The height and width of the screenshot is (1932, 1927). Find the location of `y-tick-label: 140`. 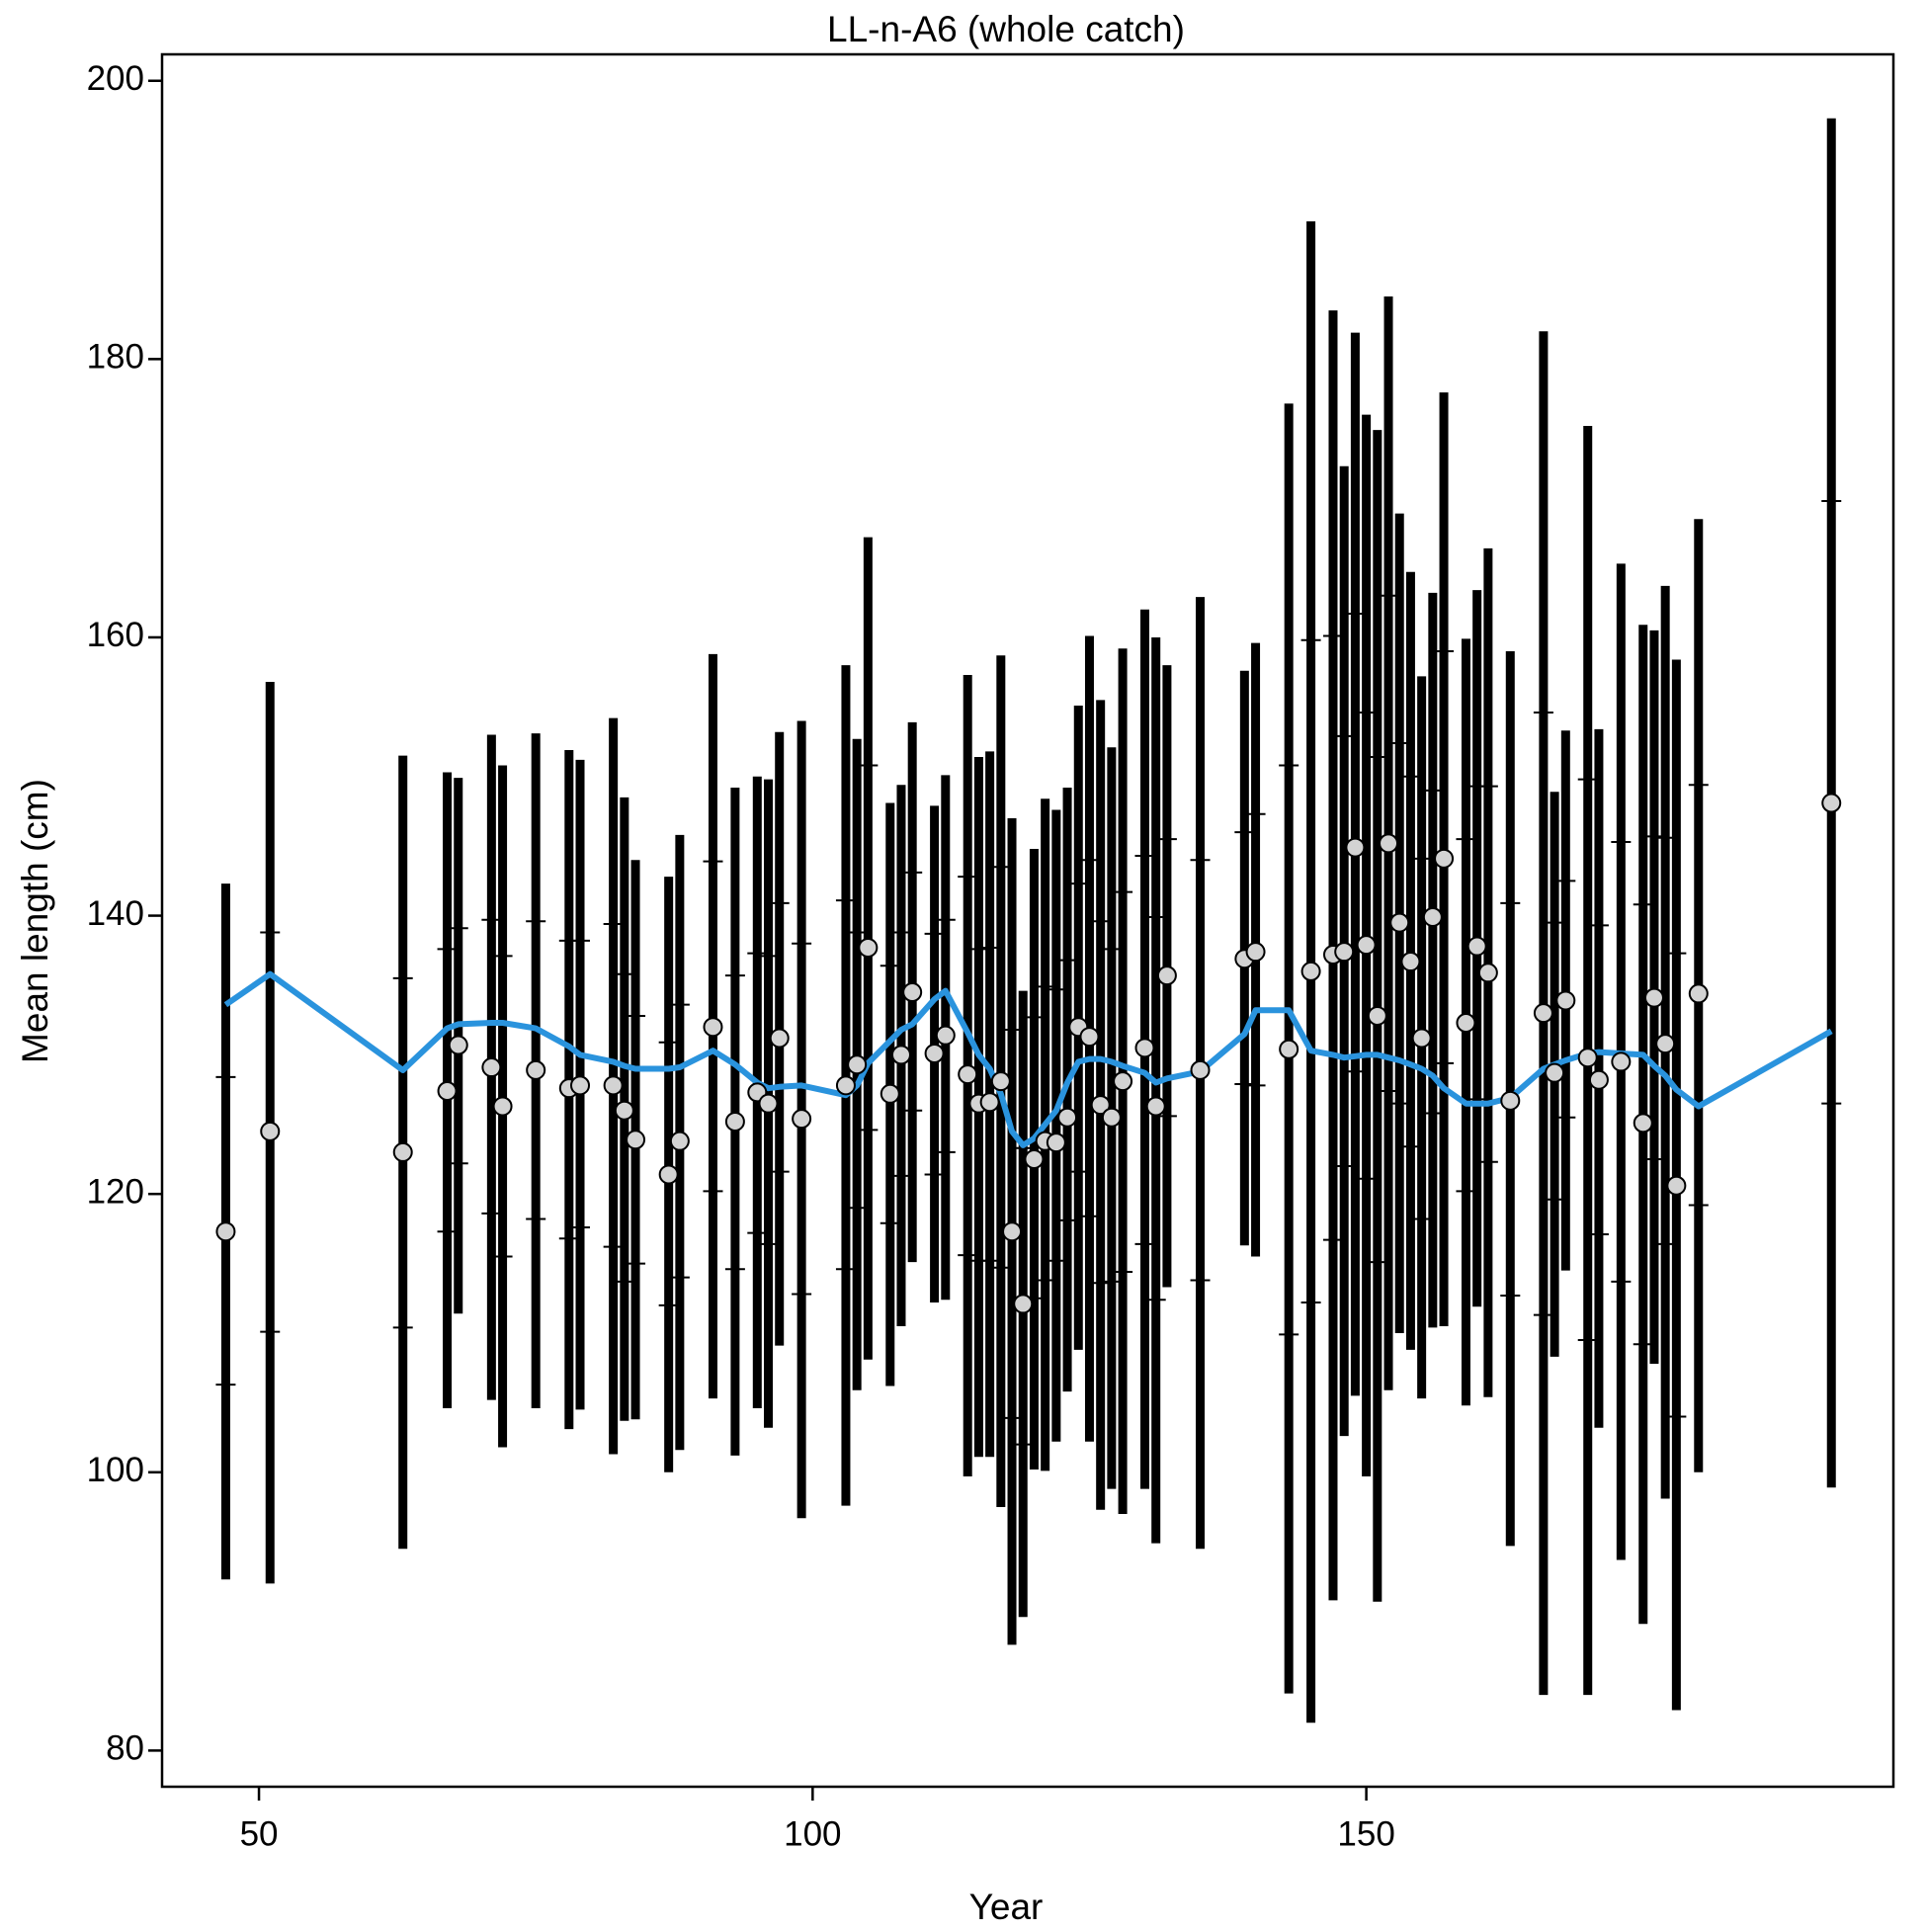

y-tick-label: 140 is located at coordinates (115, 913).